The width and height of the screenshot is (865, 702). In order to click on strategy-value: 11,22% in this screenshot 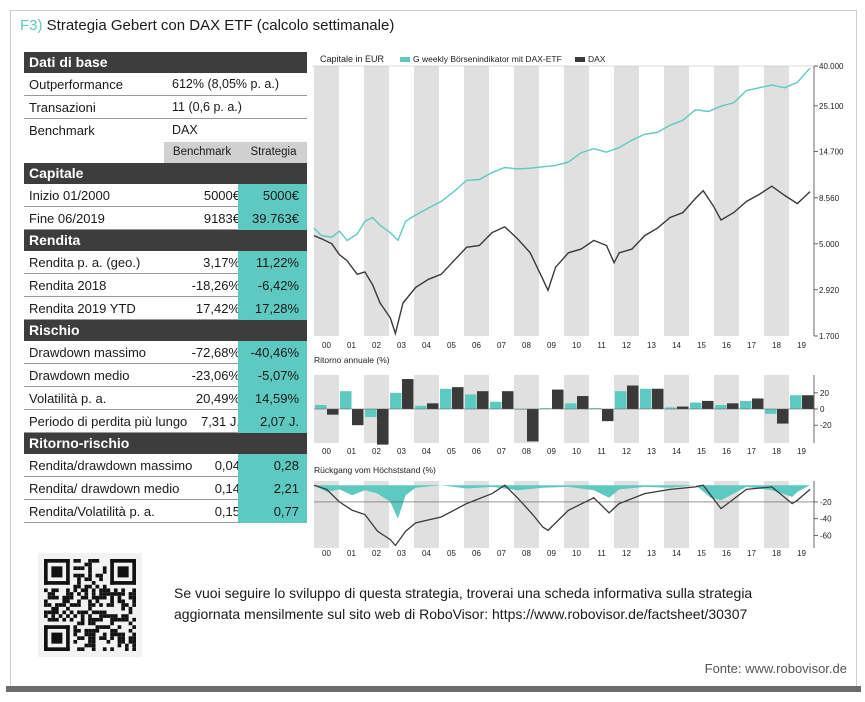, I will do `click(272, 262)`.